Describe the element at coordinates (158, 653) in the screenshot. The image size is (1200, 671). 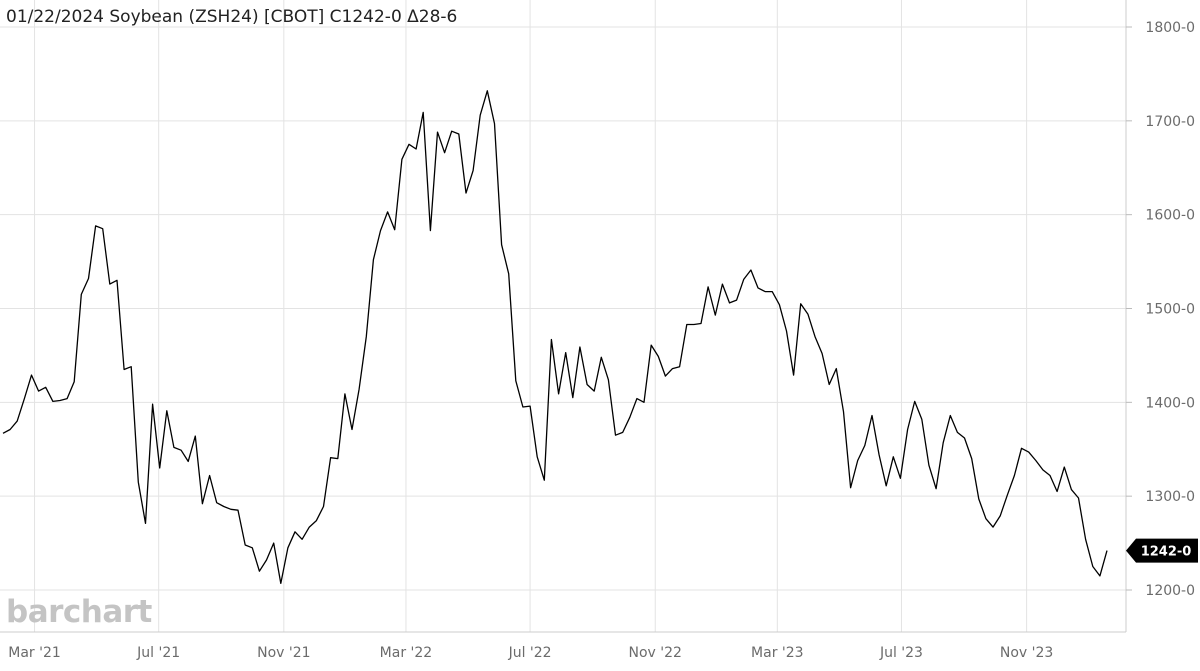
I see `x-tick-label: Jul '21` at that location.